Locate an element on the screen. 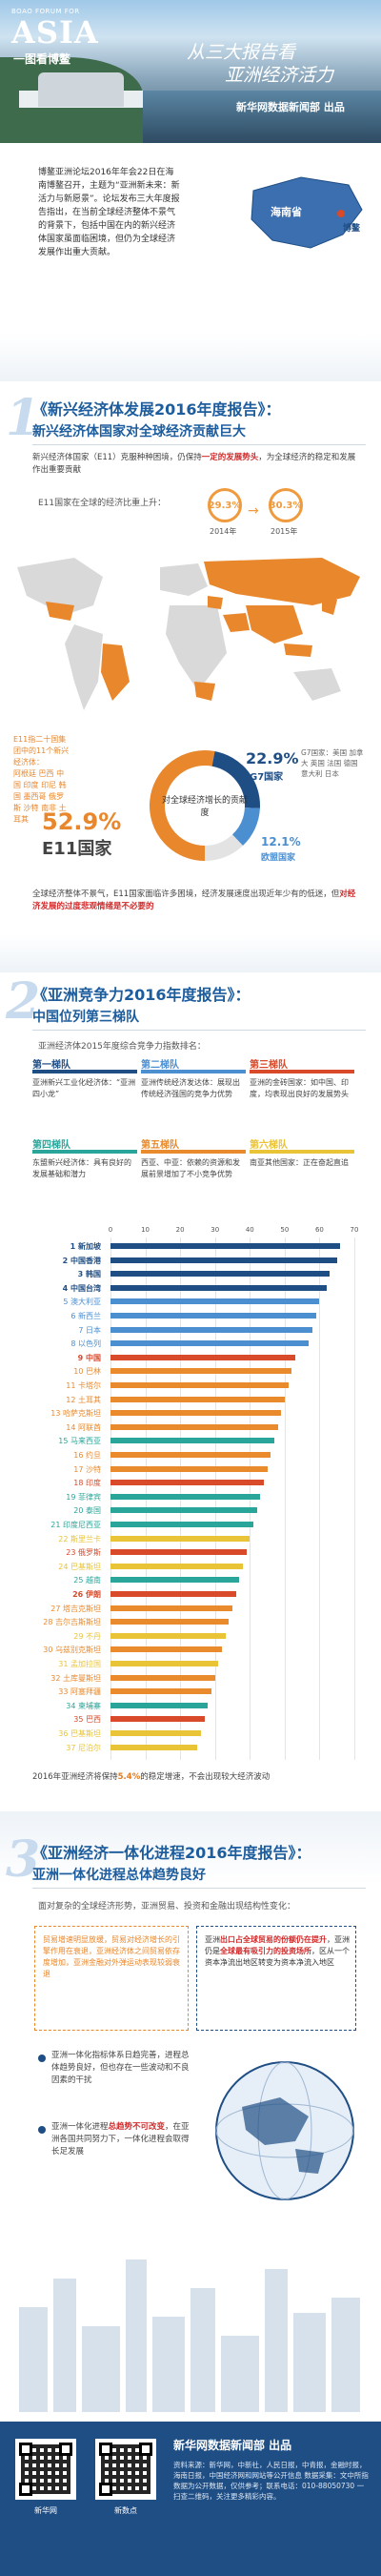 This screenshot has width=381, height=2576. rank-number: 13 is located at coordinates (55, 1414).